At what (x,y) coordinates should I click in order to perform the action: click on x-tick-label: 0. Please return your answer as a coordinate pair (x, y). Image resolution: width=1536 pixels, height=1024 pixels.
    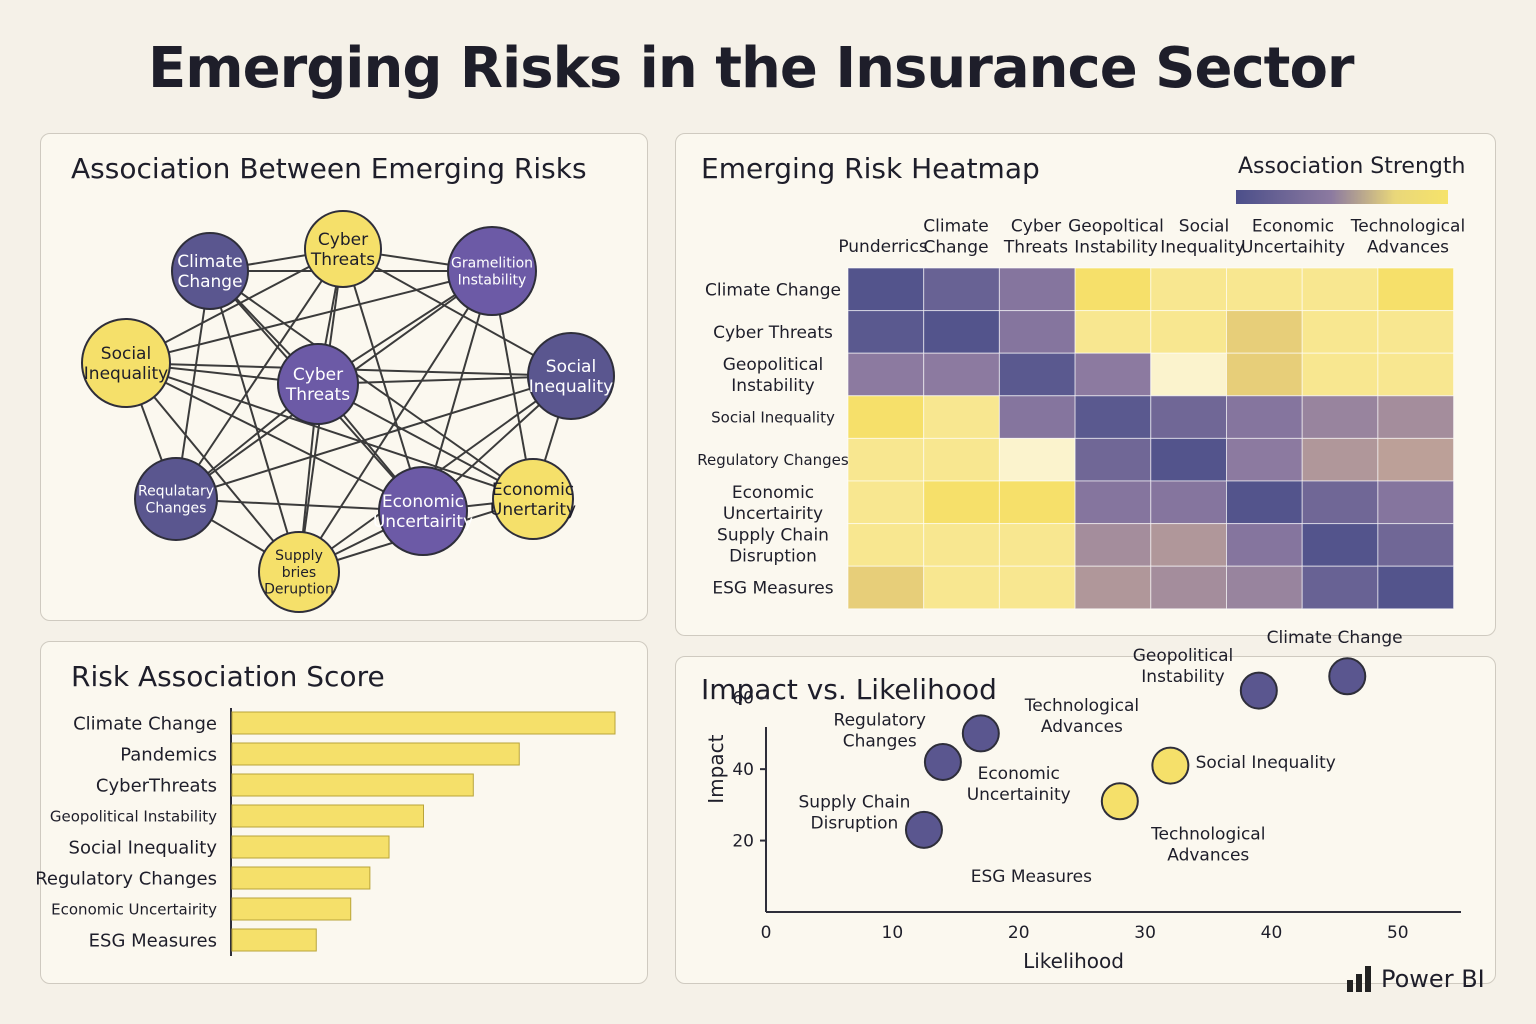
    Looking at the image, I should click on (766, 933).